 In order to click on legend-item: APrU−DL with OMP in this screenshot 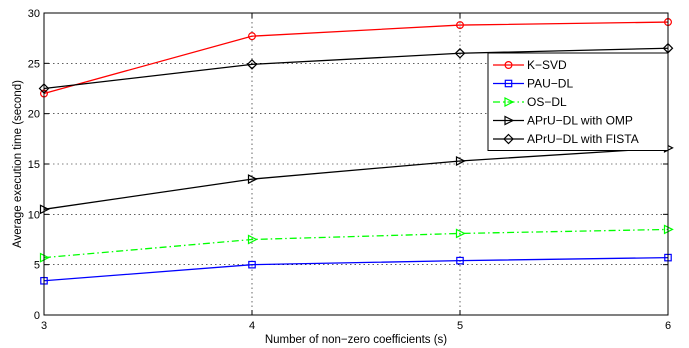, I will do `click(563, 121)`.